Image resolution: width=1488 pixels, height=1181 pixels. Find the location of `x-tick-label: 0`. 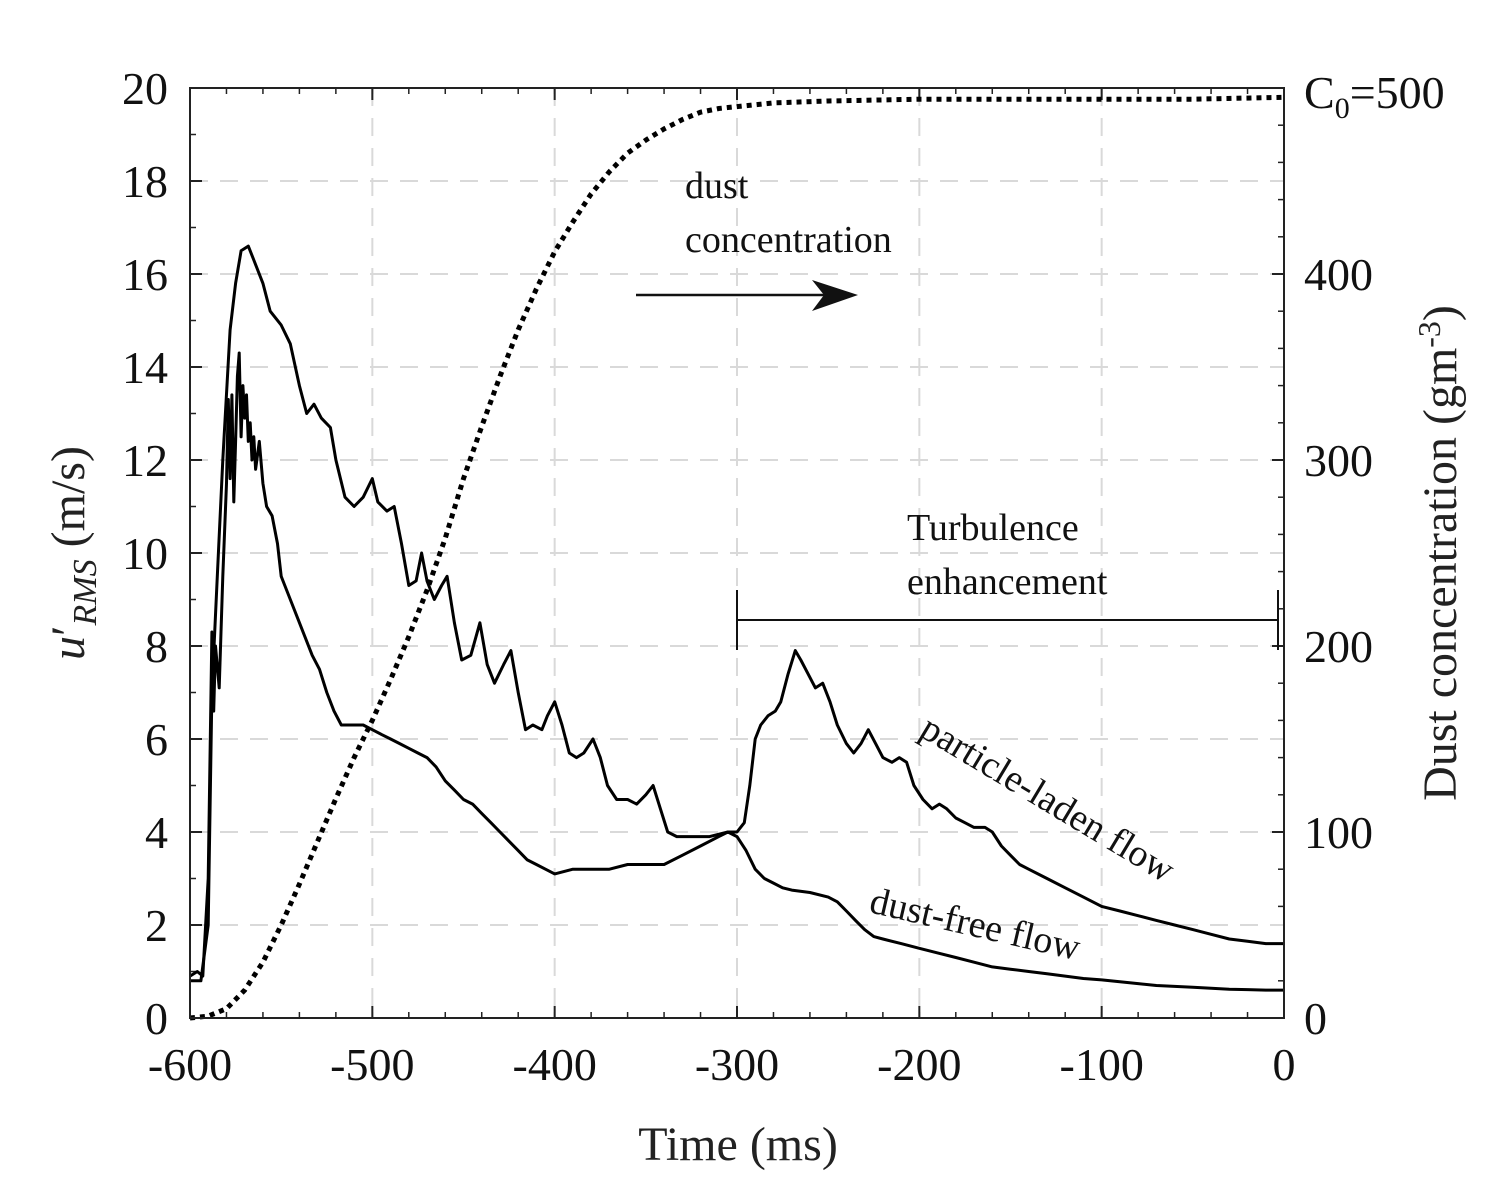

x-tick-label: 0 is located at coordinates (1284, 1064).